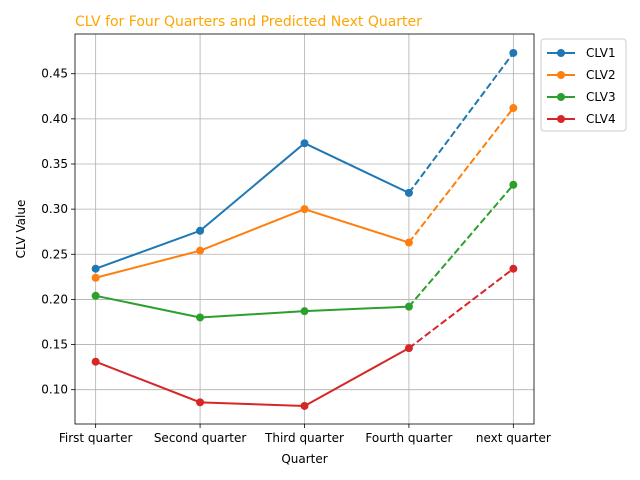 The image size is (640, 480). I want to click on legend: CLV1 CLV2 CLV3 CLV4, so click(583, 85).